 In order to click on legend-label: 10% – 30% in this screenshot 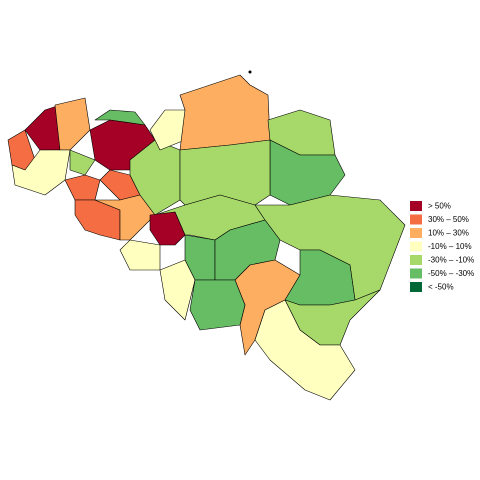, I will do `click(448, 233)`.